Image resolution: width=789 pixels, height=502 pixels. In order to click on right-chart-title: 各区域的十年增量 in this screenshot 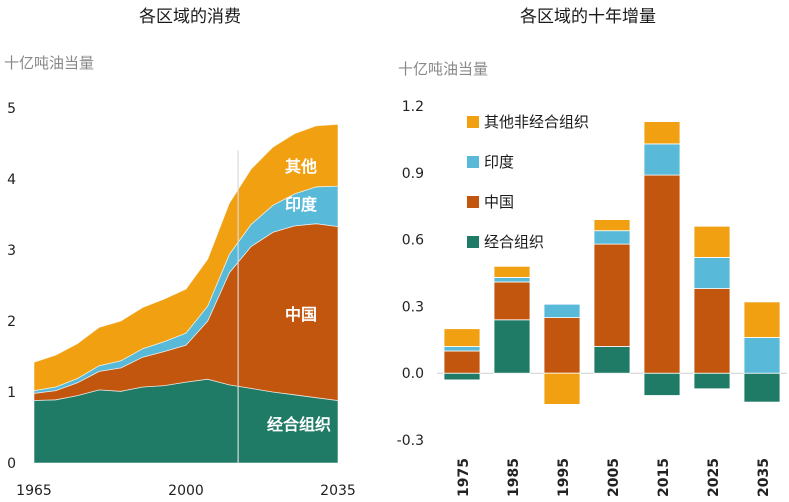, I will do `click(588, 17)`.